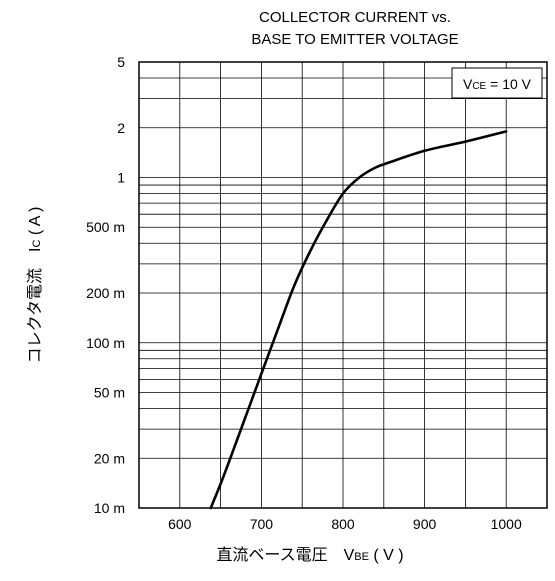  Describe the element at coordinates (355, 17) in the screenshot. I see `chart-title-line-1: COLLECTOR CURRENT vs.` at that location.